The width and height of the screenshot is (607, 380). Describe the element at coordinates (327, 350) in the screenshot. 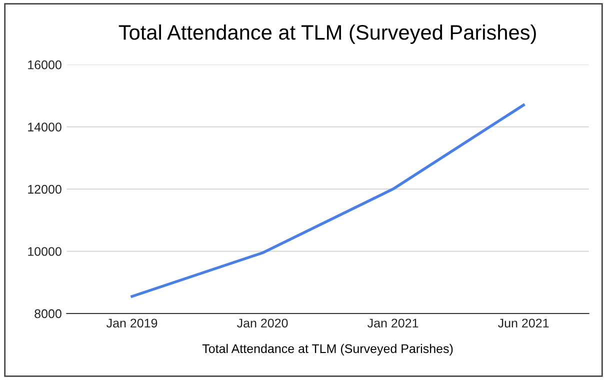

I see `x-axis-title: Total Attendance at TLM (Surveyed Parishes)` at that location.